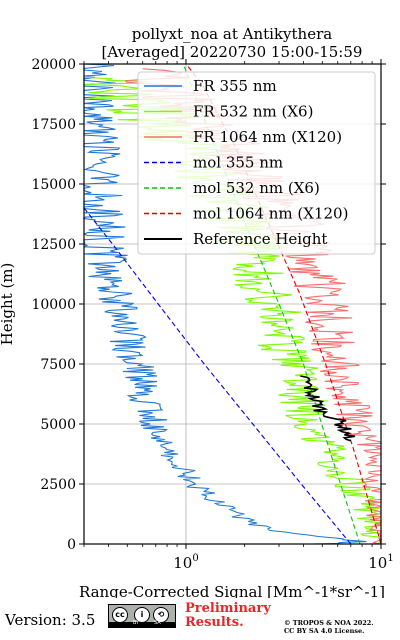  What do you see at coordinates (232, 52) in the screenshot?
I see `chart-subtitle: [Averaged] 20220730 15:00-15:59` at bounding box center [232, 52].